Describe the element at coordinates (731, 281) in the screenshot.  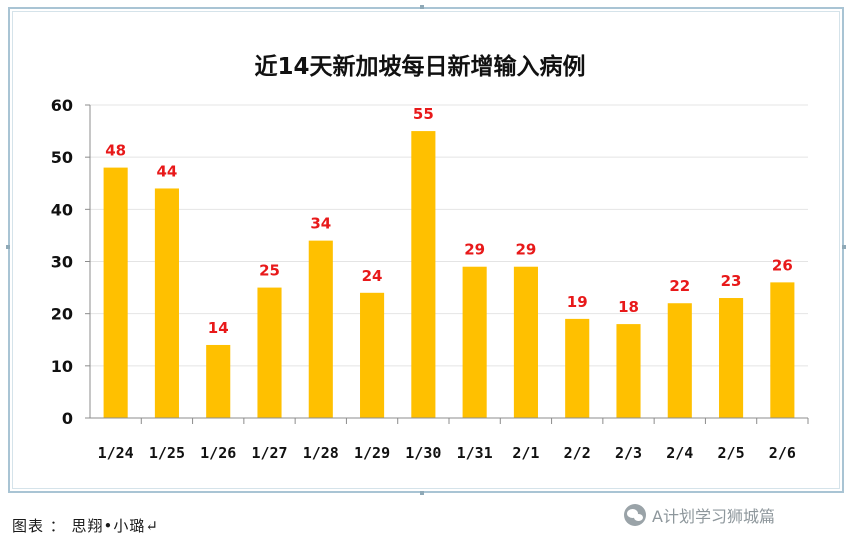
I see `data-label: 23` at that location.